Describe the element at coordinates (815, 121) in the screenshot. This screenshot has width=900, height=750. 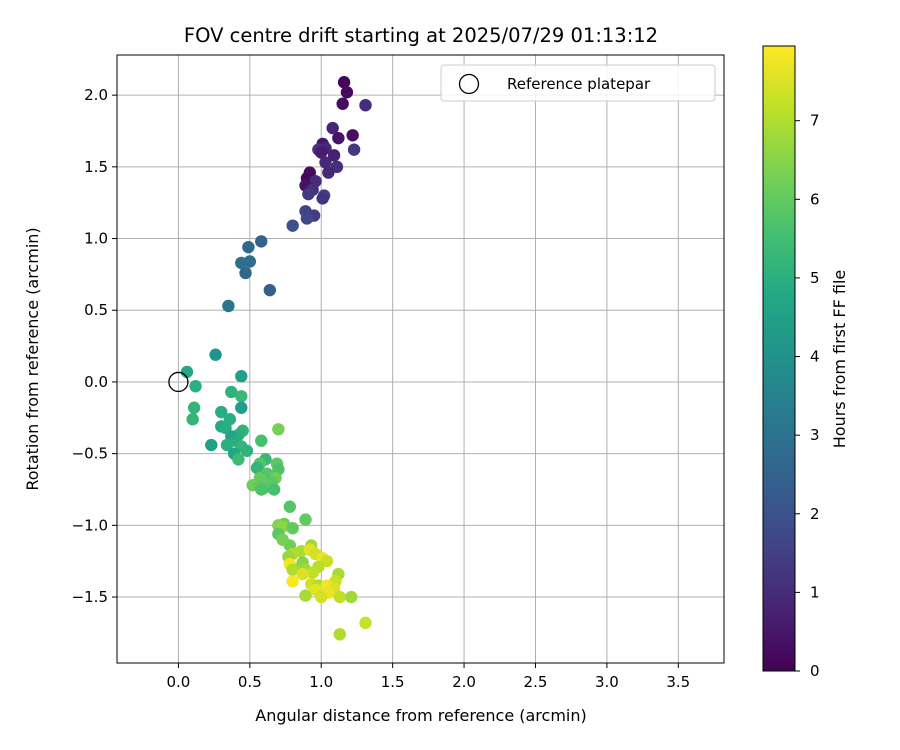
I see `colorbar-tick-label: 7` at that location.